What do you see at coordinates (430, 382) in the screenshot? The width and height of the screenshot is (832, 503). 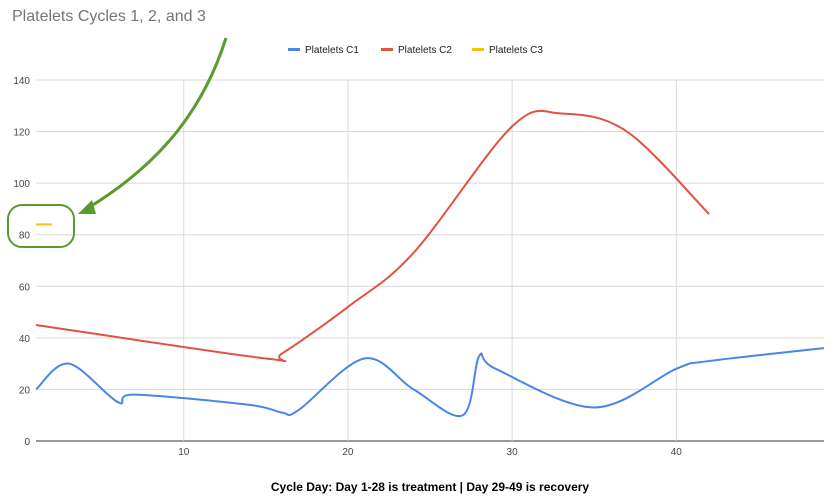 I see `series-1-line` at bounding box center [430, 382].